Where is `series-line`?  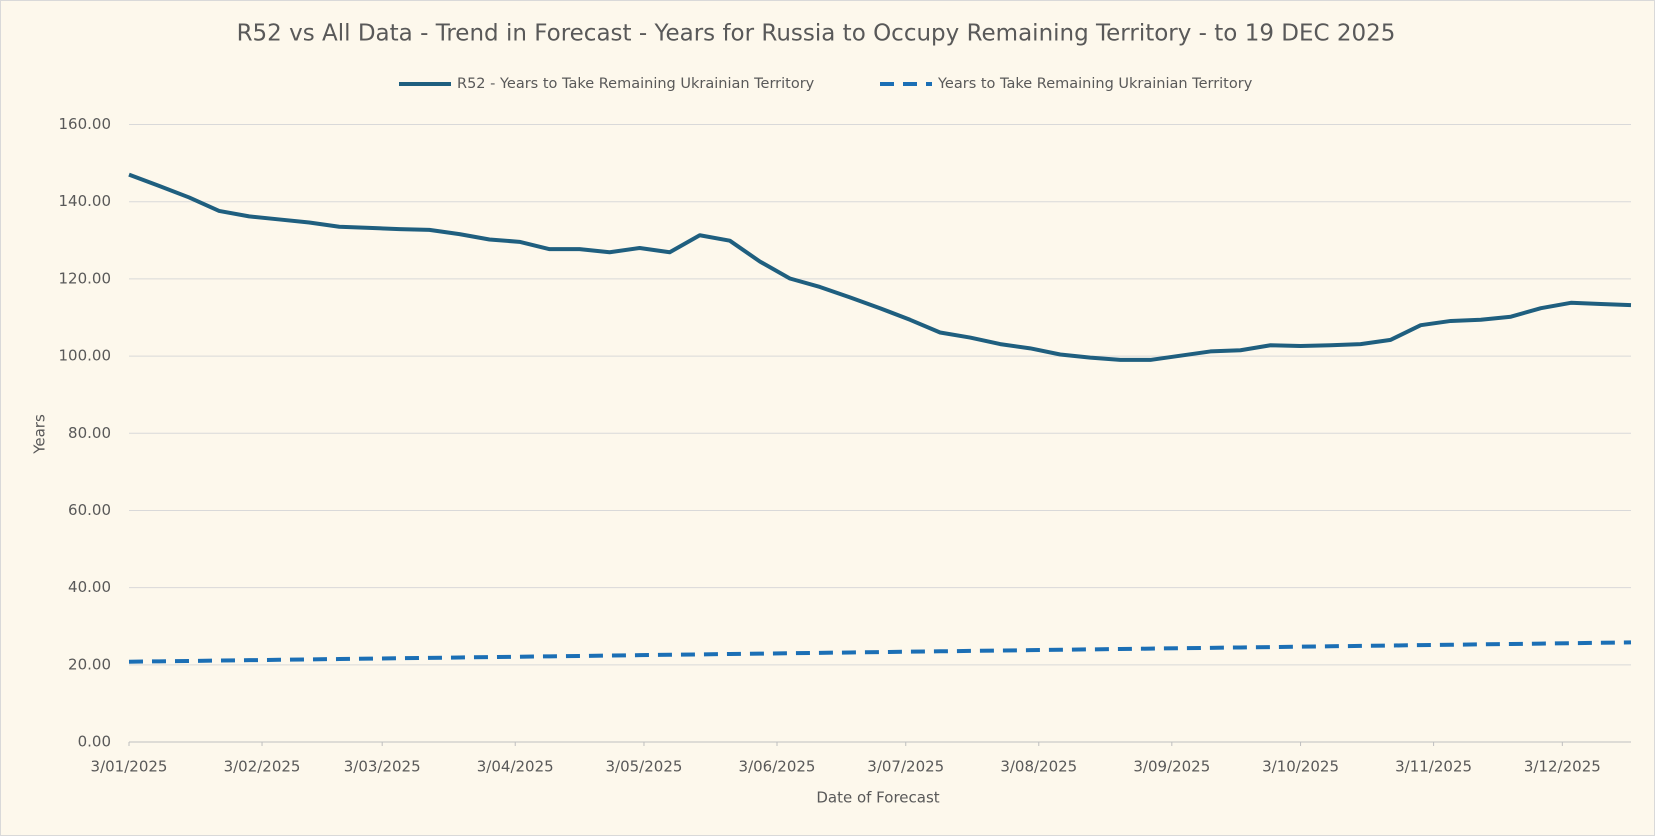 series-line is located at coordinates (880, 652).